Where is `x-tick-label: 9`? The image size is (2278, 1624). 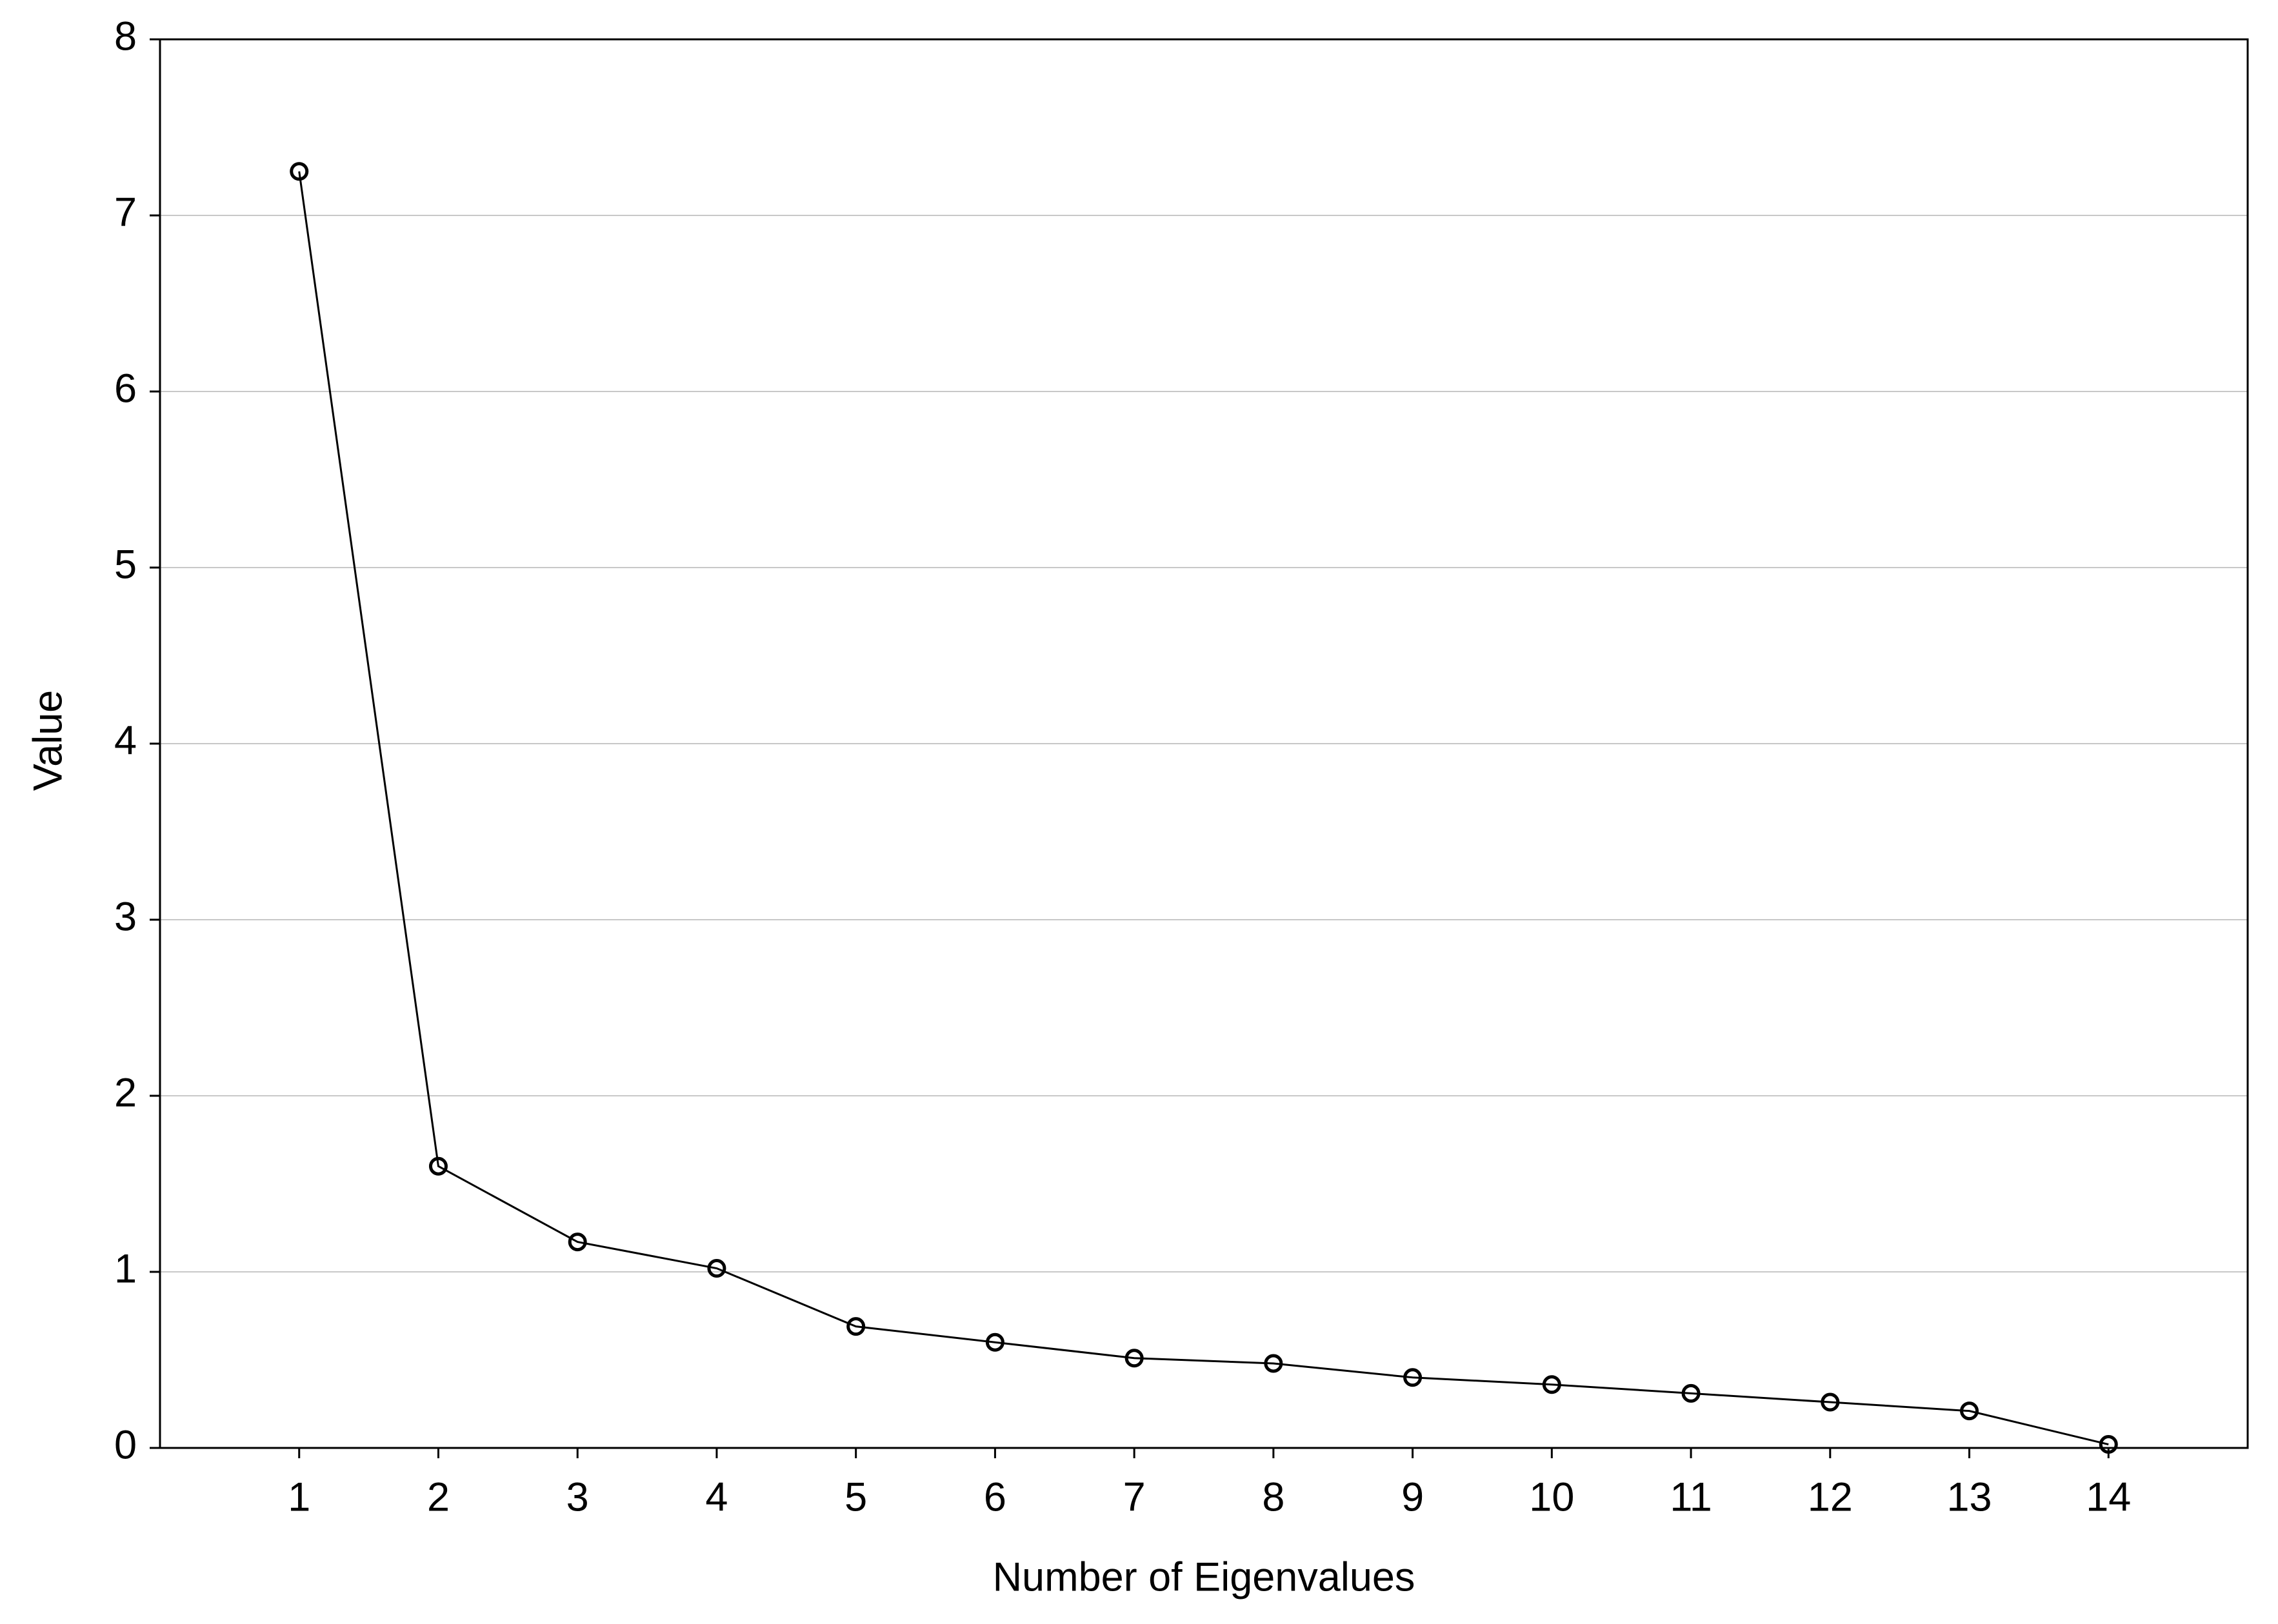
x-tick-label: 9 is located at coordinates (1412, 1497).